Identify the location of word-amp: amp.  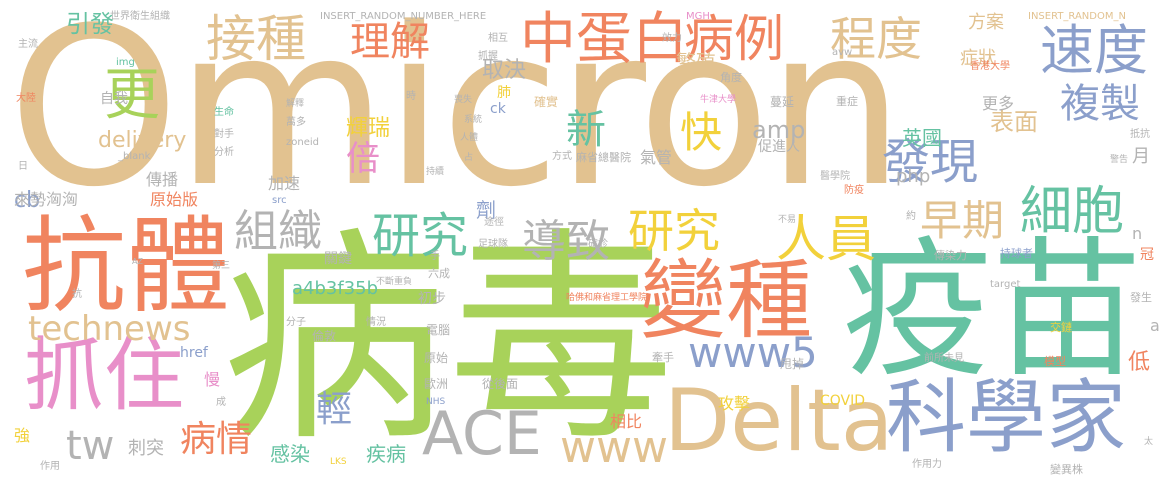
(779, 130).